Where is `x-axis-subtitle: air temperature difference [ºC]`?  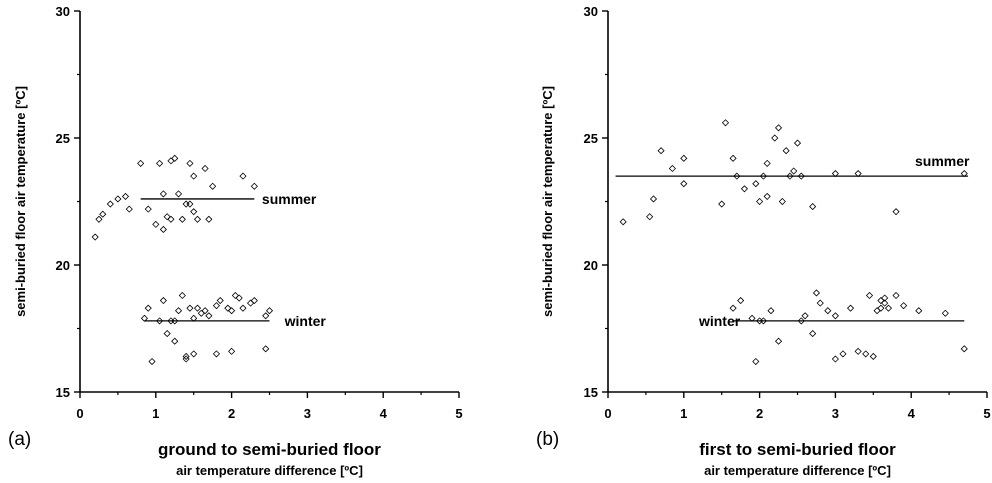 x-axis-subtitle: air temperature difference [ºC] is located at coordinates (797, 470).